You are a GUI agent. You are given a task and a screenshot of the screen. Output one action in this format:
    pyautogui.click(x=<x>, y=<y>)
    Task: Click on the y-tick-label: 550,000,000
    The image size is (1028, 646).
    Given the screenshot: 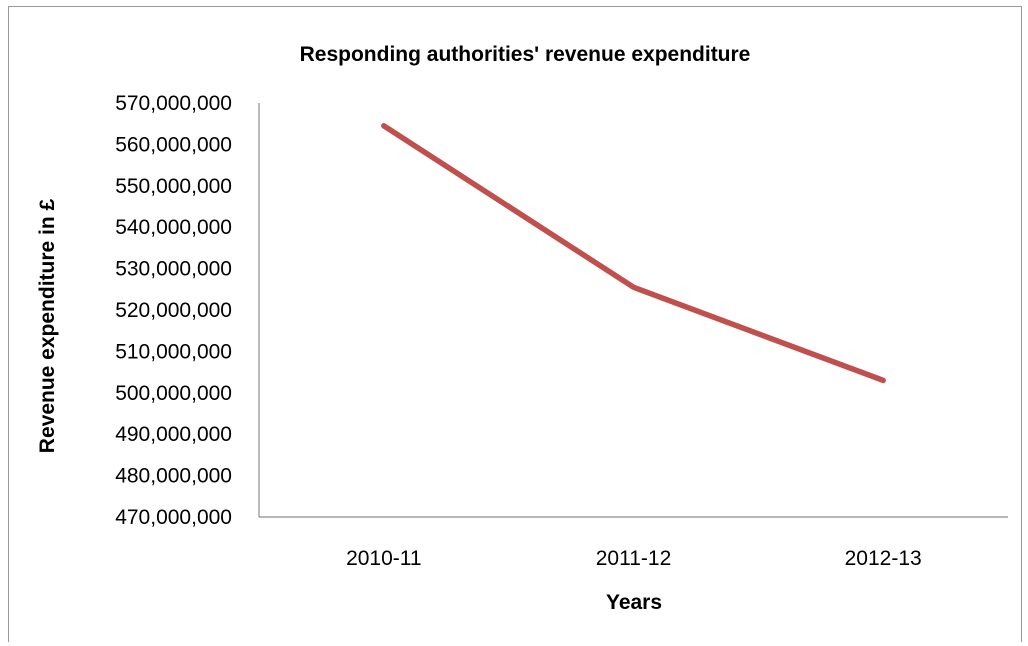 What is the action you would take?
    pyautogui.click(x=173, y=186)
    